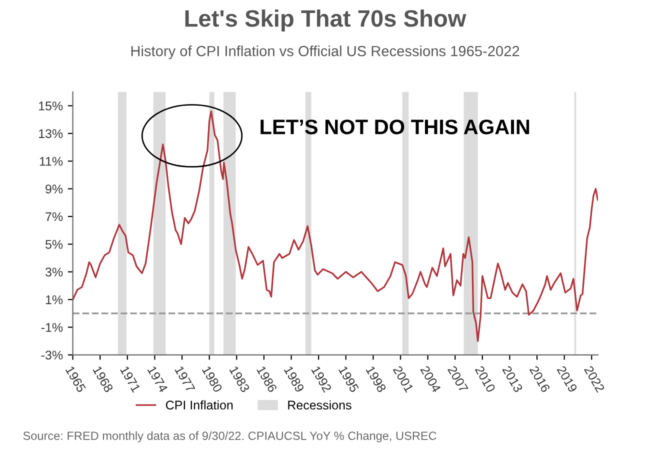 The image size is (650, 455). What do you see at coordinates (199, 405) in the screenshot?
I see `legend-label: CPI Inflation` at bounding box center [199, 405].